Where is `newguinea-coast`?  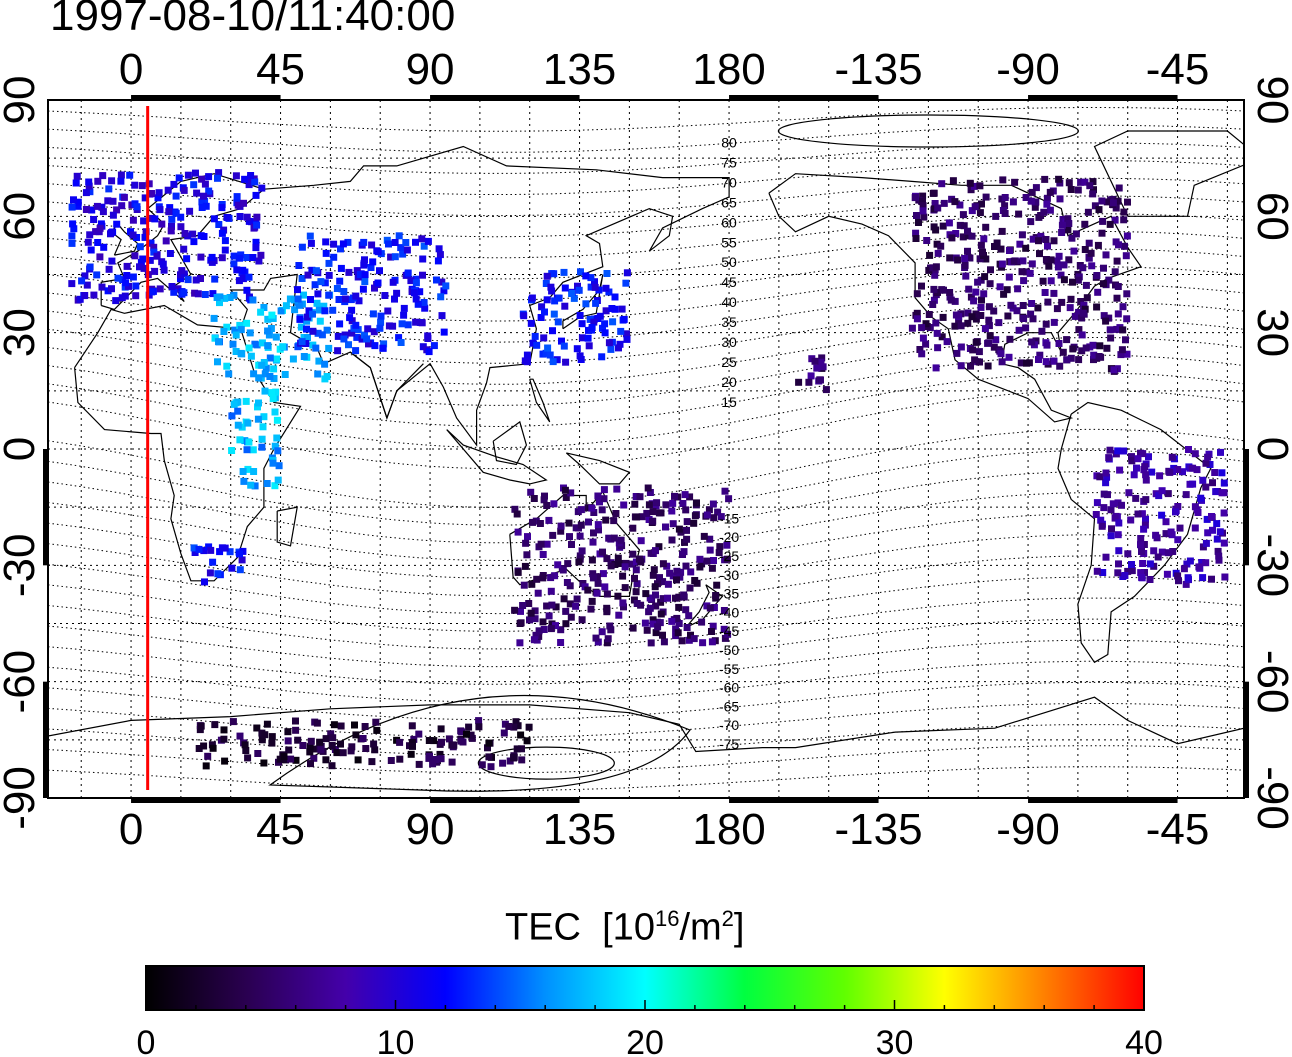
newguinea-coast is located at coordinates (598, 468).